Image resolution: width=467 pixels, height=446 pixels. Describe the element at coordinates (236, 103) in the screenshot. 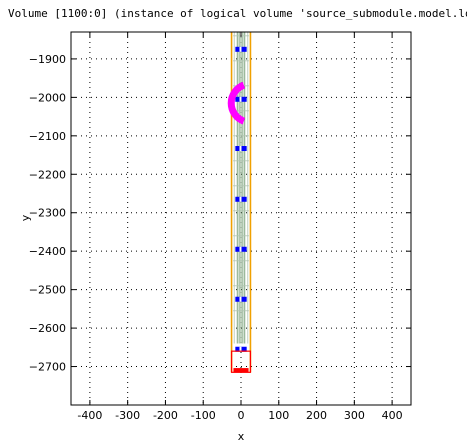

I see `magenta-arc` at that location.